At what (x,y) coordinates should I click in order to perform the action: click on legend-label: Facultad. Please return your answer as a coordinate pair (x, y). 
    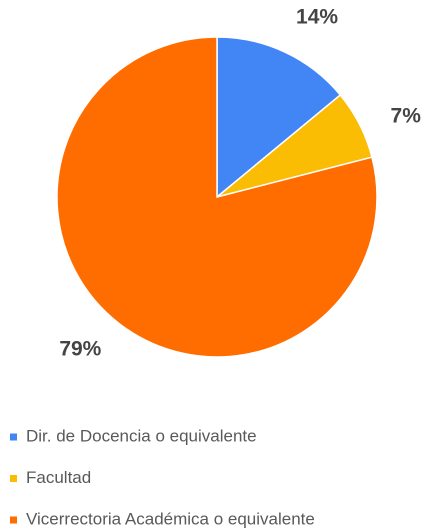
    Looking at the image, I should click on (58, 477).